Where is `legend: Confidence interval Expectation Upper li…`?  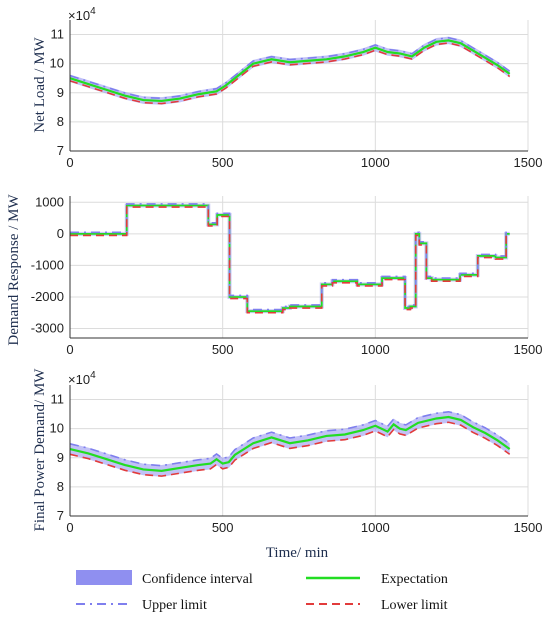
legend: Confidence interval Expectation Upper li… is located at coordinates (262, 591).